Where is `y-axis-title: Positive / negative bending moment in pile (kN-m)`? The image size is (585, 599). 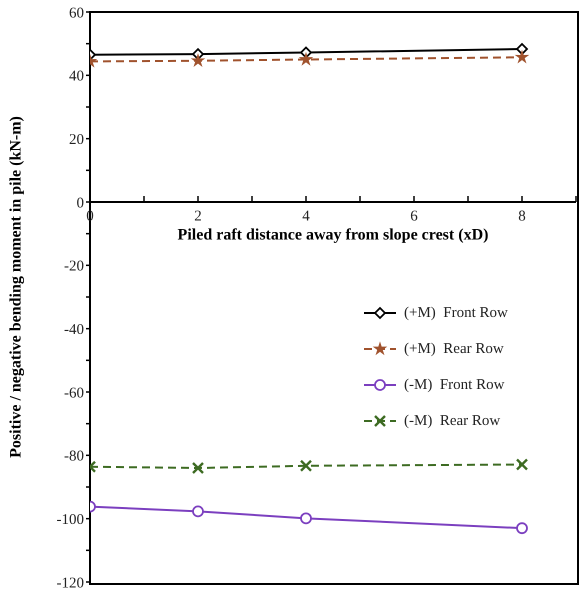
y-axis-title: Positive / negative bending moment in pile (kN-m) is located at coordinates (16, 287).